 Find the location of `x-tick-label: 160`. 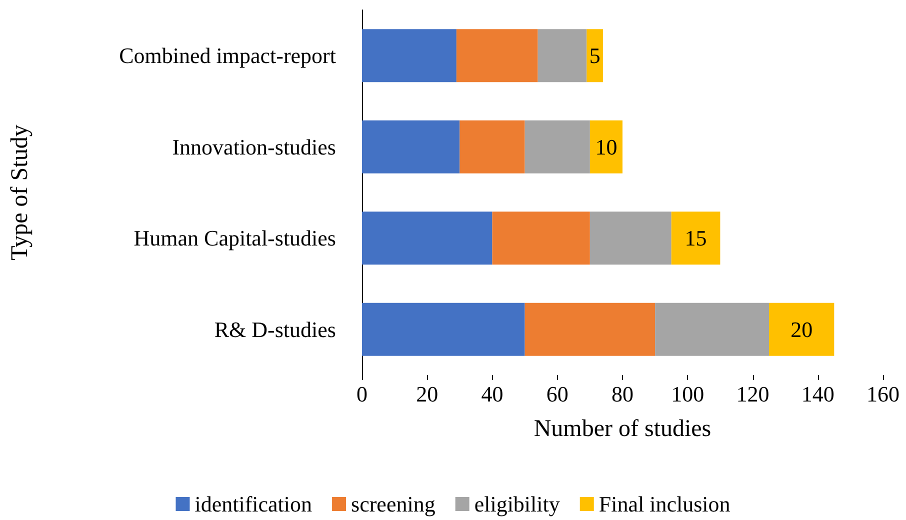

x-tick-label: 160 is located at coordinates (883, 394).